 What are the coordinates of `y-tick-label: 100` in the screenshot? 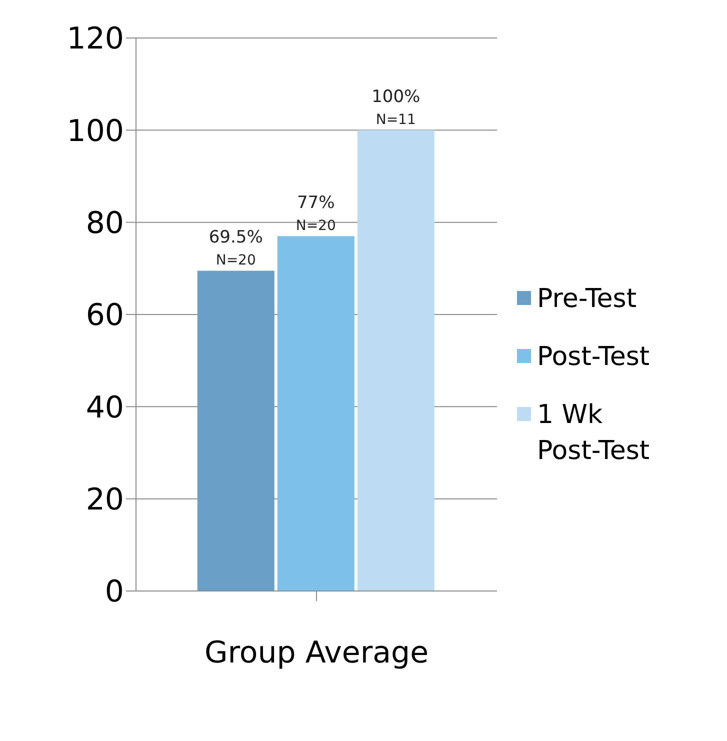 It's located at (95, 131).